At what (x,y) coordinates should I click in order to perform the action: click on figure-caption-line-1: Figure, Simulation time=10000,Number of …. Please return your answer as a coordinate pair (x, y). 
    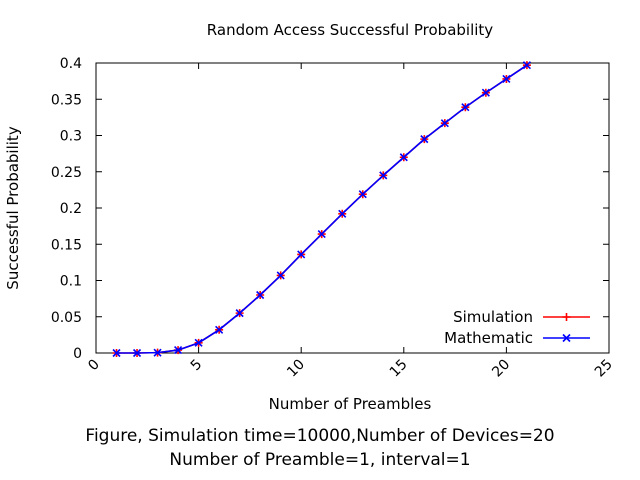
    Looking at the image, I should click on (320, 436).